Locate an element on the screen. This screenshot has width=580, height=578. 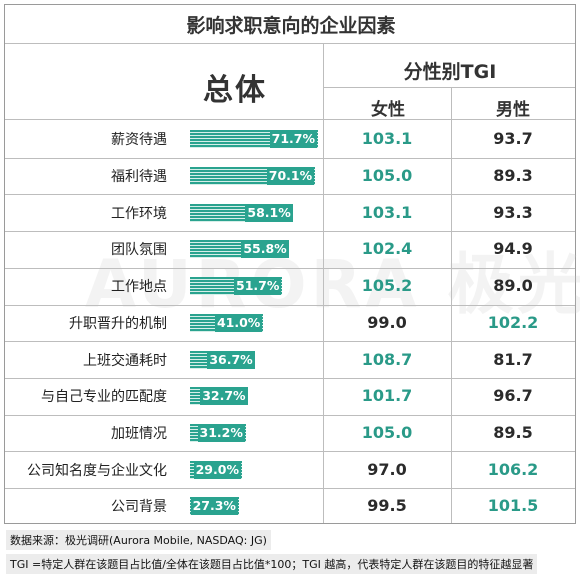
tgi-male-value: 93.3 is located at coordinates (513, 212).